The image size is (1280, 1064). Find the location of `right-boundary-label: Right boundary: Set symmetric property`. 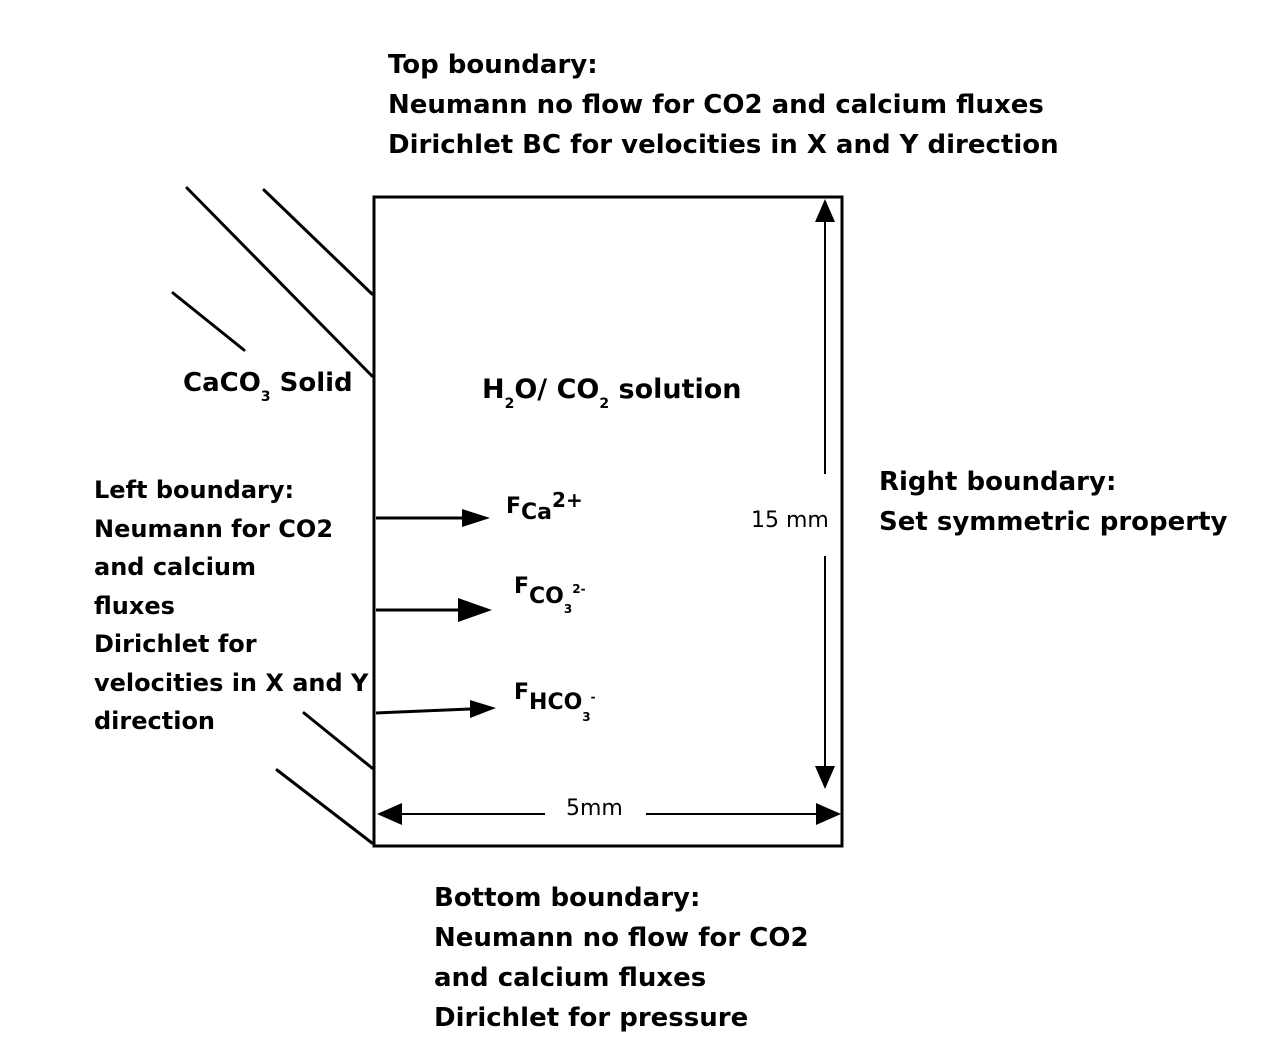

right-boundary-label: Right boundary: Set symmetric property is located at coordinates (1053, 502).